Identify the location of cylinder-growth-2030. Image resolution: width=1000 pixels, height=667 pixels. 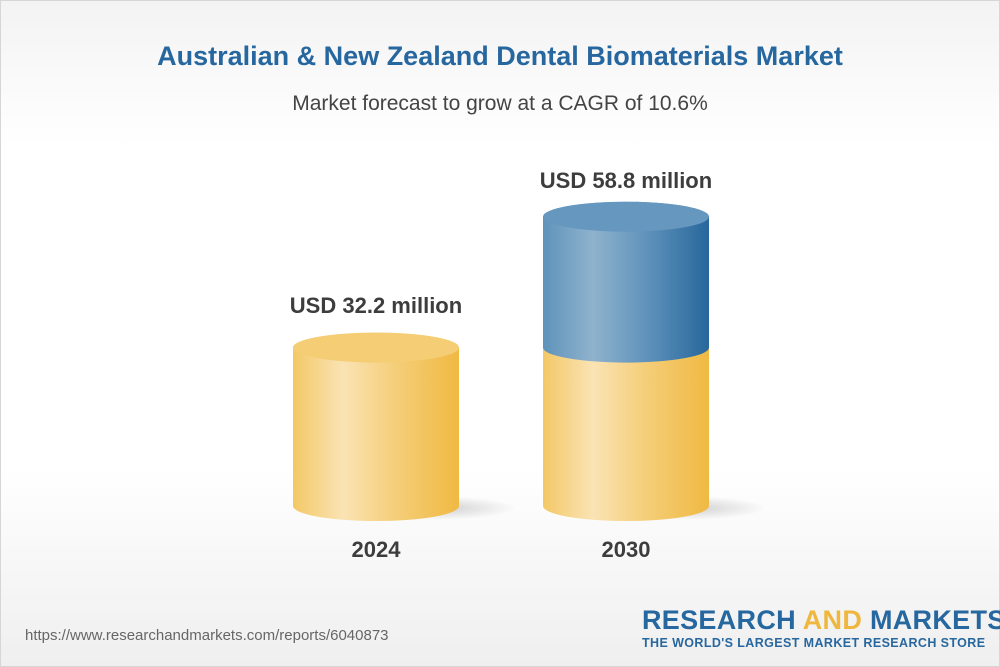
(626, 282).